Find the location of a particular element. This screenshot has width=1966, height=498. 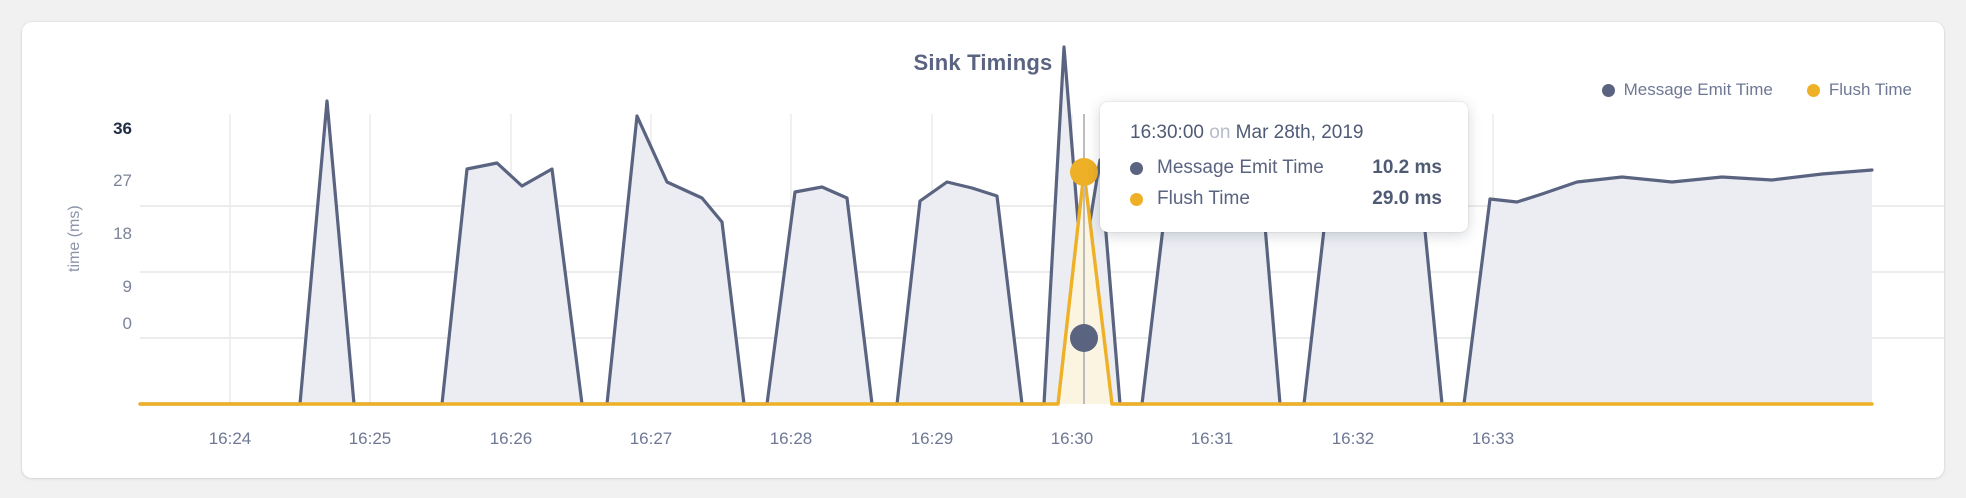

hover-marker-message-emit-time is located at coordinates (1084, 338).